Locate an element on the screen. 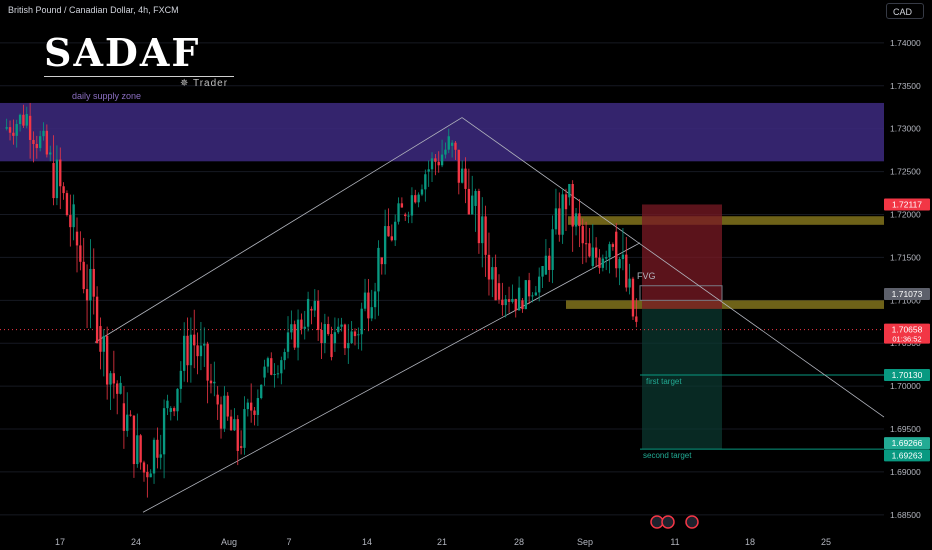 The width and height of the screenshot is (932, 550). y-axis-tick: 1.71000 is located at coordinates (905, 300).